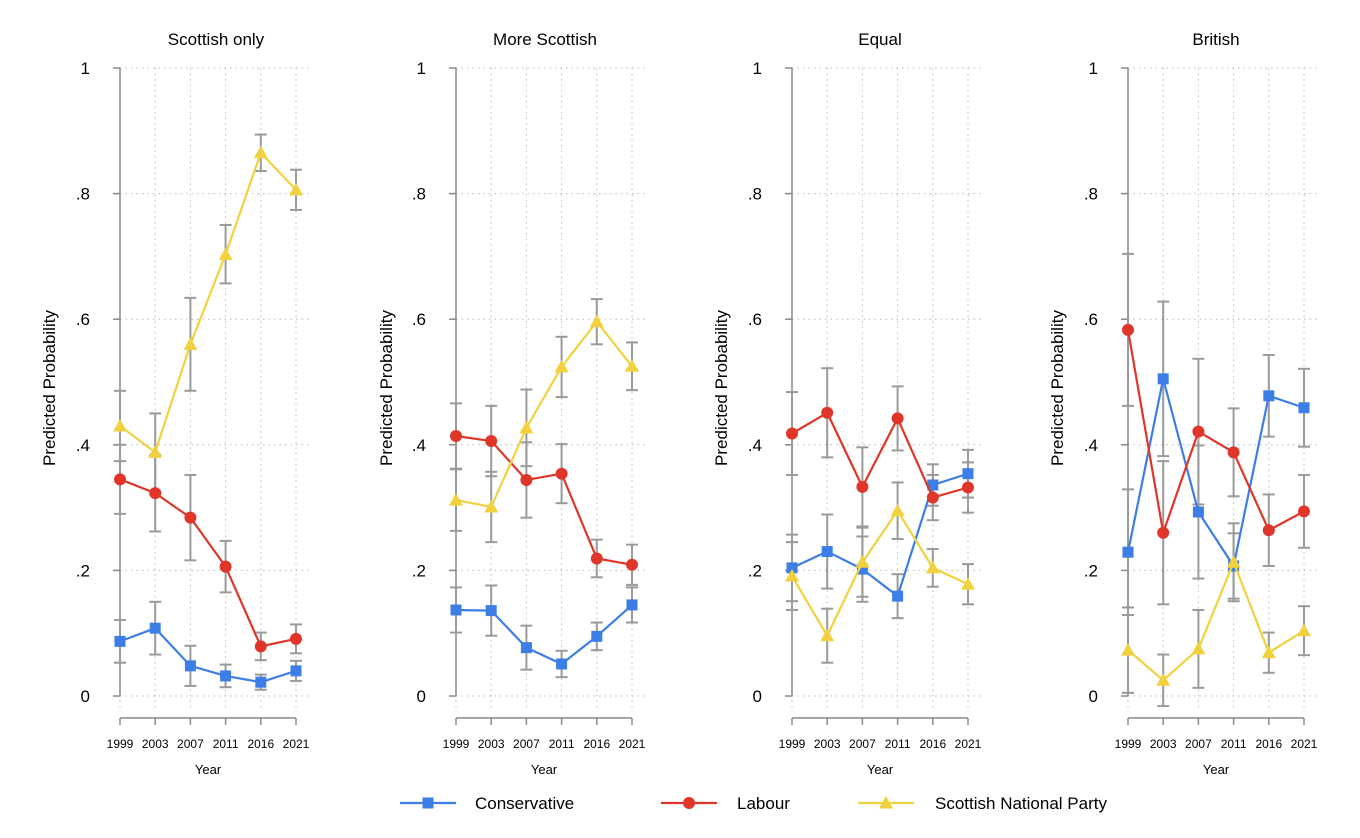 This screenshot has height=838, width=1360. What do you see at coordinates (526, 744) in the screenshot?
I see `x-tick-label: 2007` at bounding box center [526, 744].